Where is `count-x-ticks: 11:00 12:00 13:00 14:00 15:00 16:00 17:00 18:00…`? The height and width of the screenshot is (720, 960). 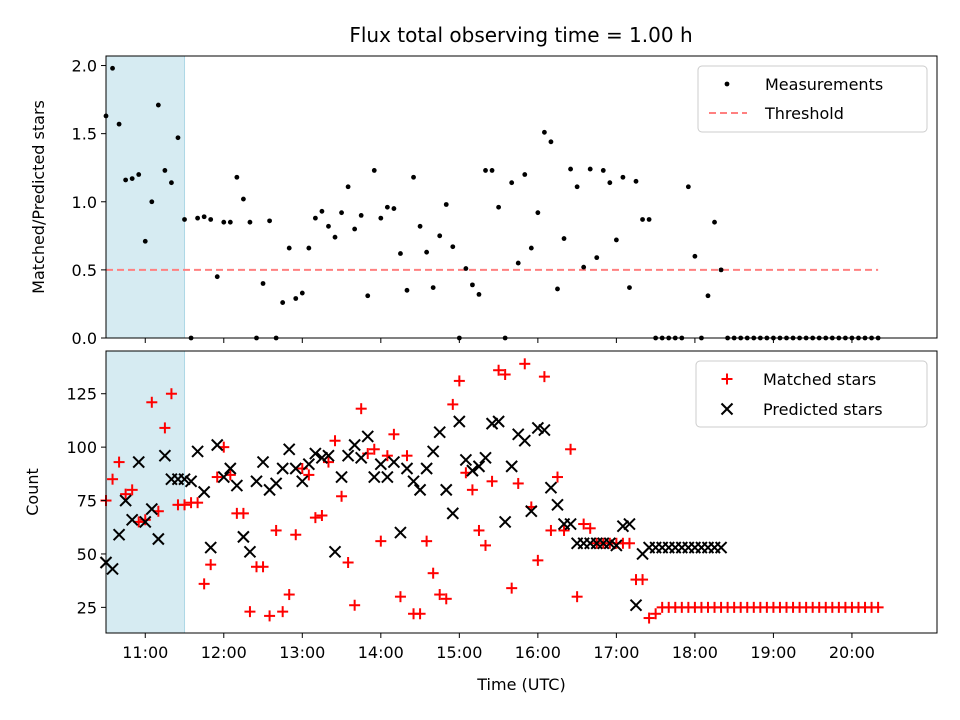
count-x-ticks: 11:00 12:00 13:00 14:00 15:00 16:00 17:00 18:00… is located at coordinates (498, 647).